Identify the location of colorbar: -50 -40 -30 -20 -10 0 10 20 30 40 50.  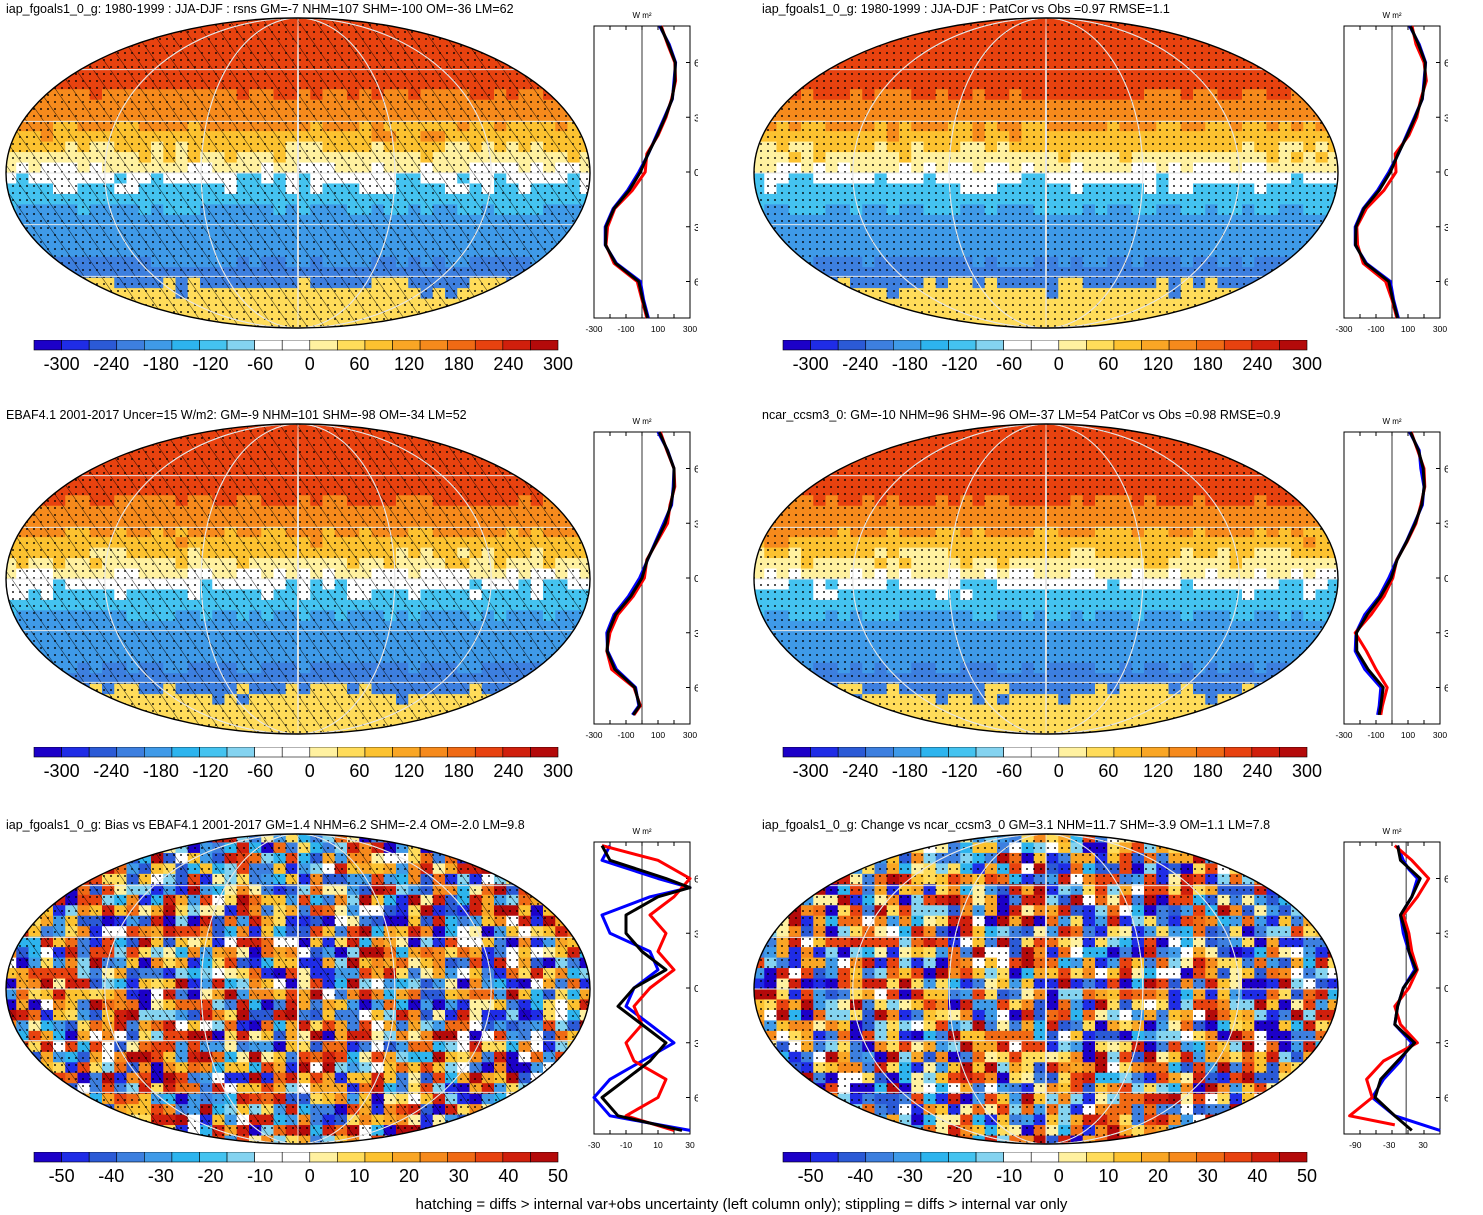
(1049, 1169).